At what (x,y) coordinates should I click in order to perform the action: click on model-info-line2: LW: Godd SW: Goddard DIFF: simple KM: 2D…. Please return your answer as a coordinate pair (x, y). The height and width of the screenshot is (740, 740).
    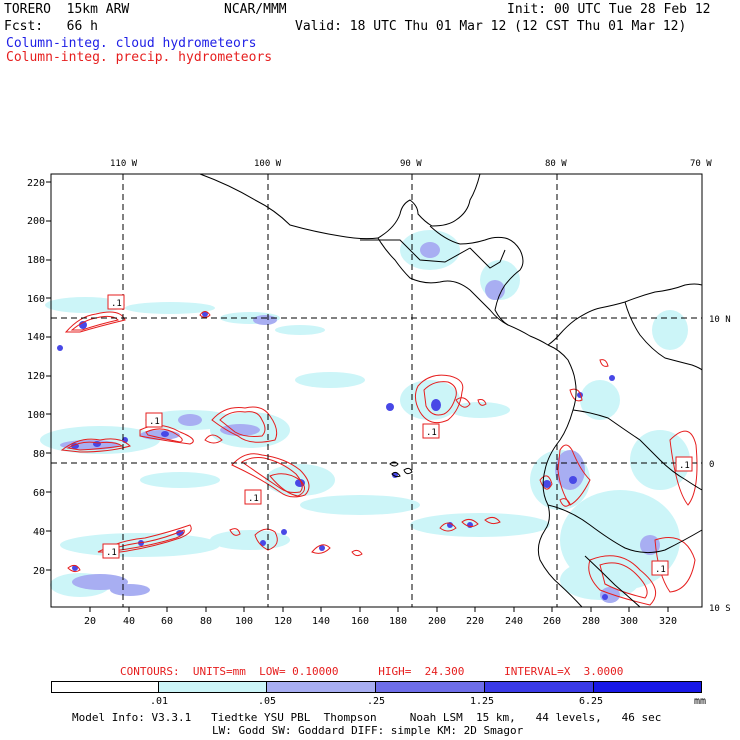
    Looking at the image, I should click on (368, 730).